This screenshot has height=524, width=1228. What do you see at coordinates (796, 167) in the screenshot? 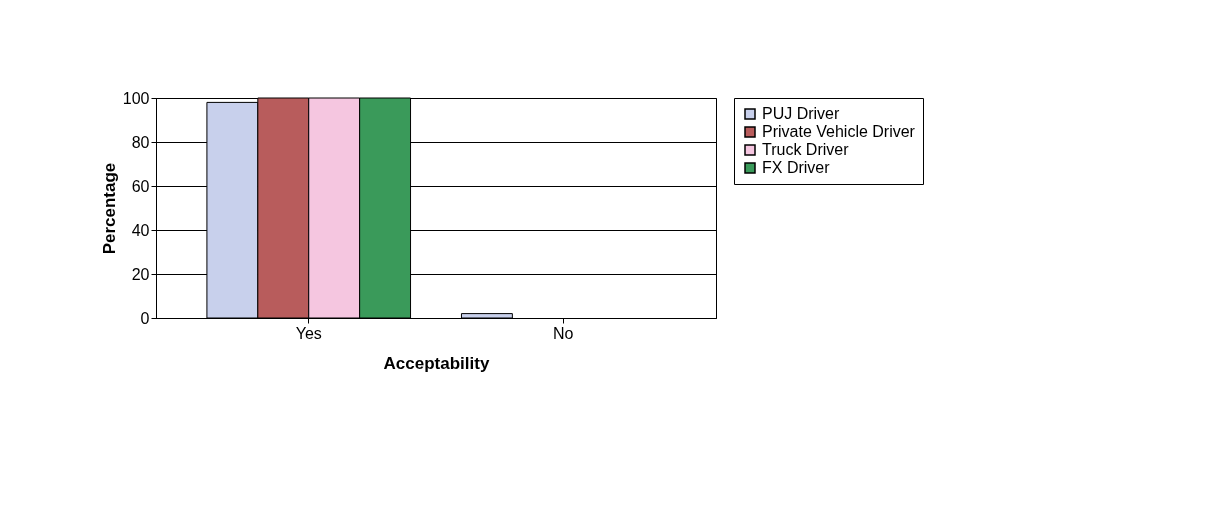
I see `legend-label: FX Driver` at bounding box center [796, 167].